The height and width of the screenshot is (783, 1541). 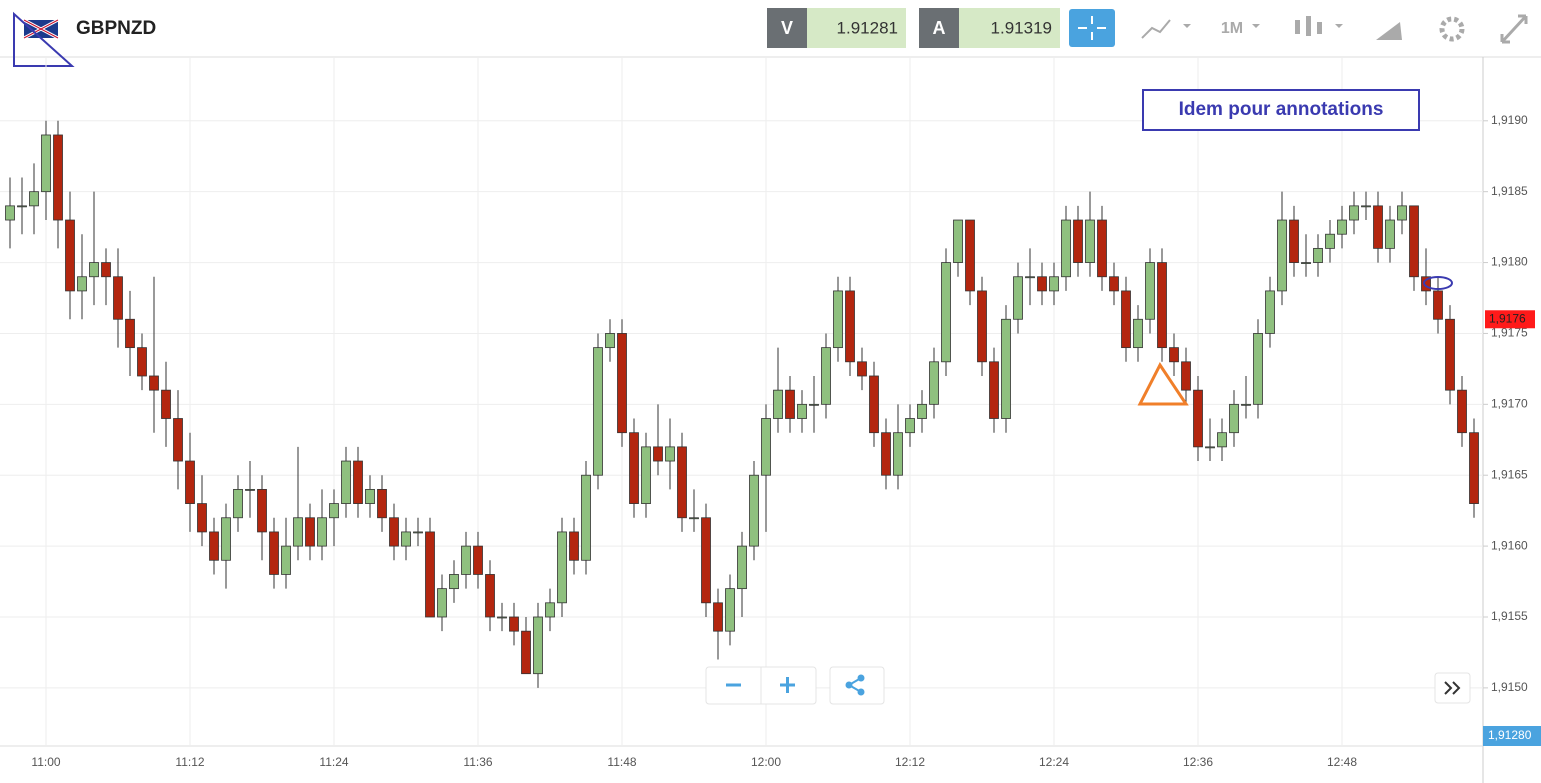 What do you see at coordinates (1021, 27) in the screenshot?
I see `ask-price: 1.91319` at bounding box center [1021, 27].